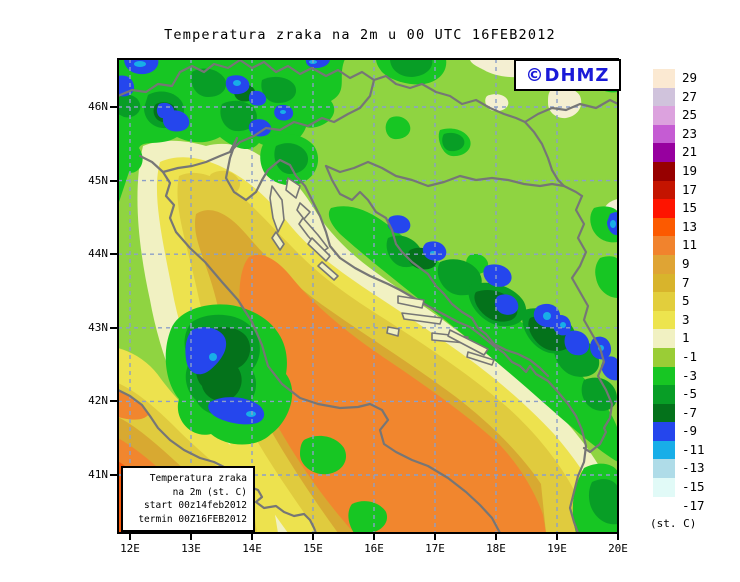  Describe the element at coordinates (679, 208) in the screenshot. I see `colorbar-entry: 15` at that location.